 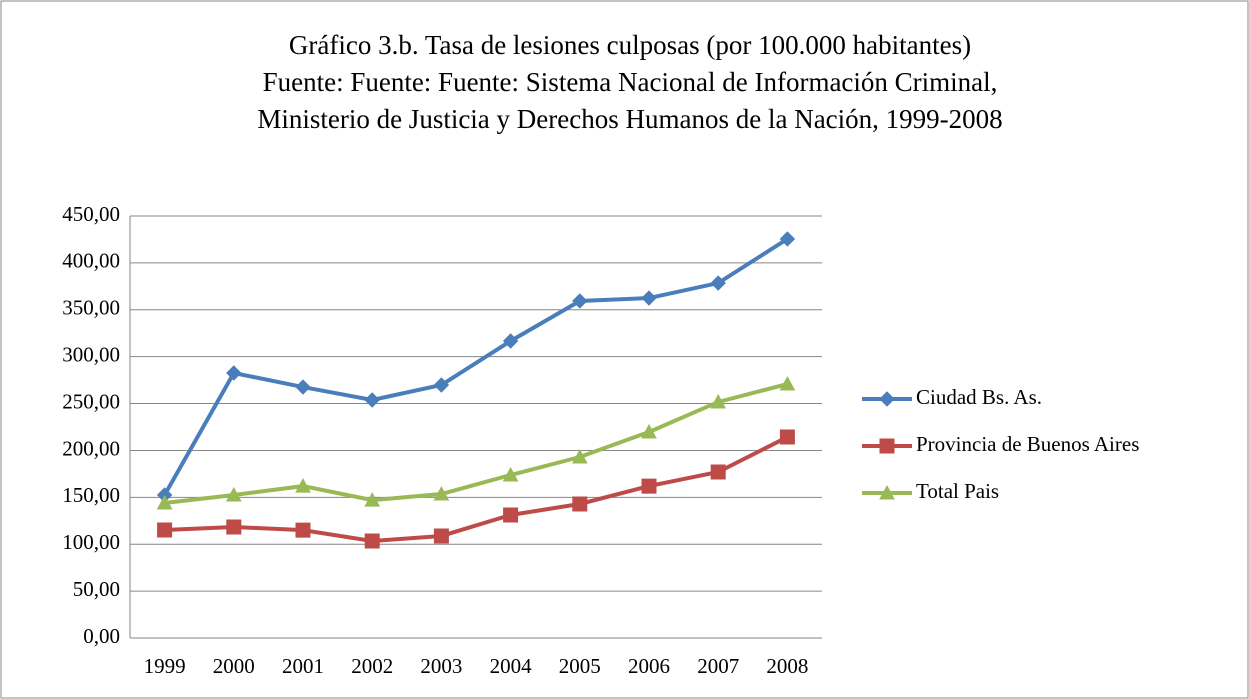 What do you see at coordinates (91, 214) in the screenshot?
I see `y-tick-label: 450,00` at bounding box center [91, 214].